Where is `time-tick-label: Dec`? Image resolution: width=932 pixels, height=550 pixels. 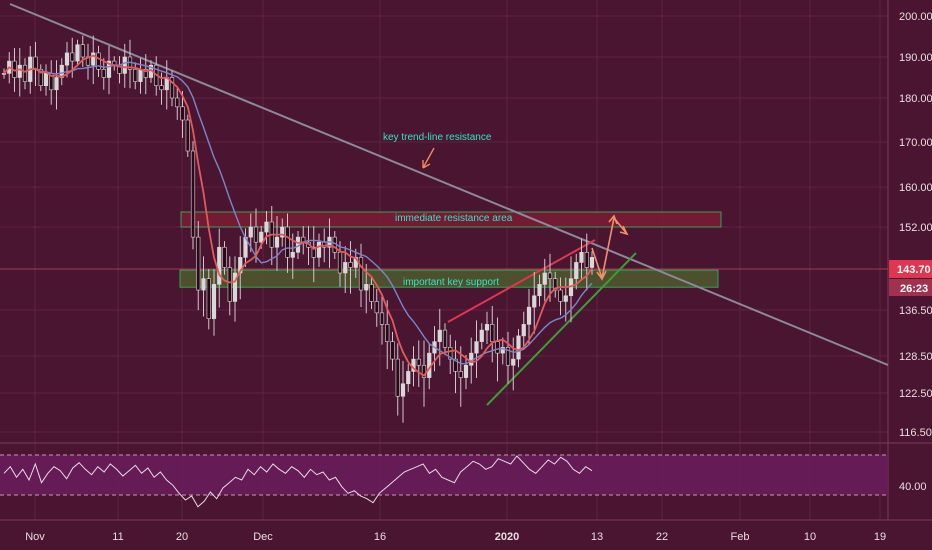
time-tick-label: Dec is located at coordinates (263, 537).